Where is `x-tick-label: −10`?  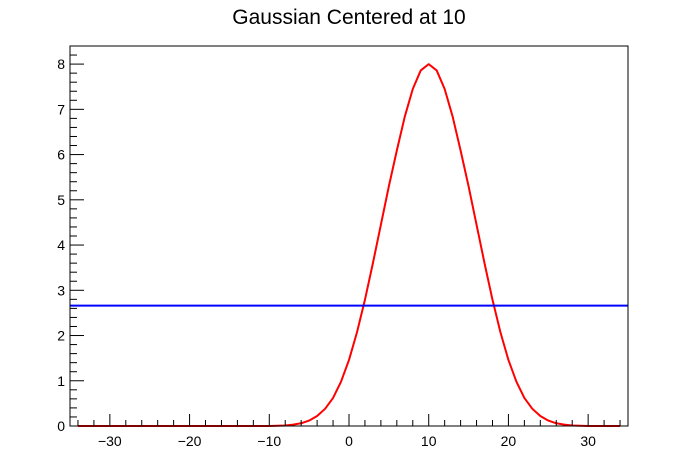
x-tick-label: −10 is located at coordinates (269, 441).